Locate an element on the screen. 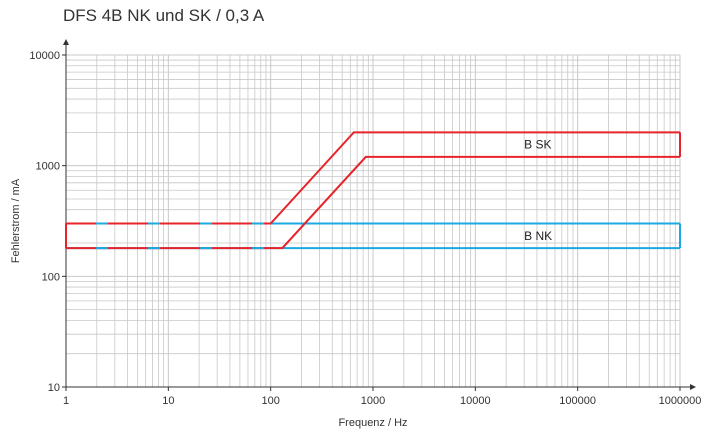 The height and width of the screenshot is (434, 717). x-tick-label: 1000 is located at coordinates (373, 401).